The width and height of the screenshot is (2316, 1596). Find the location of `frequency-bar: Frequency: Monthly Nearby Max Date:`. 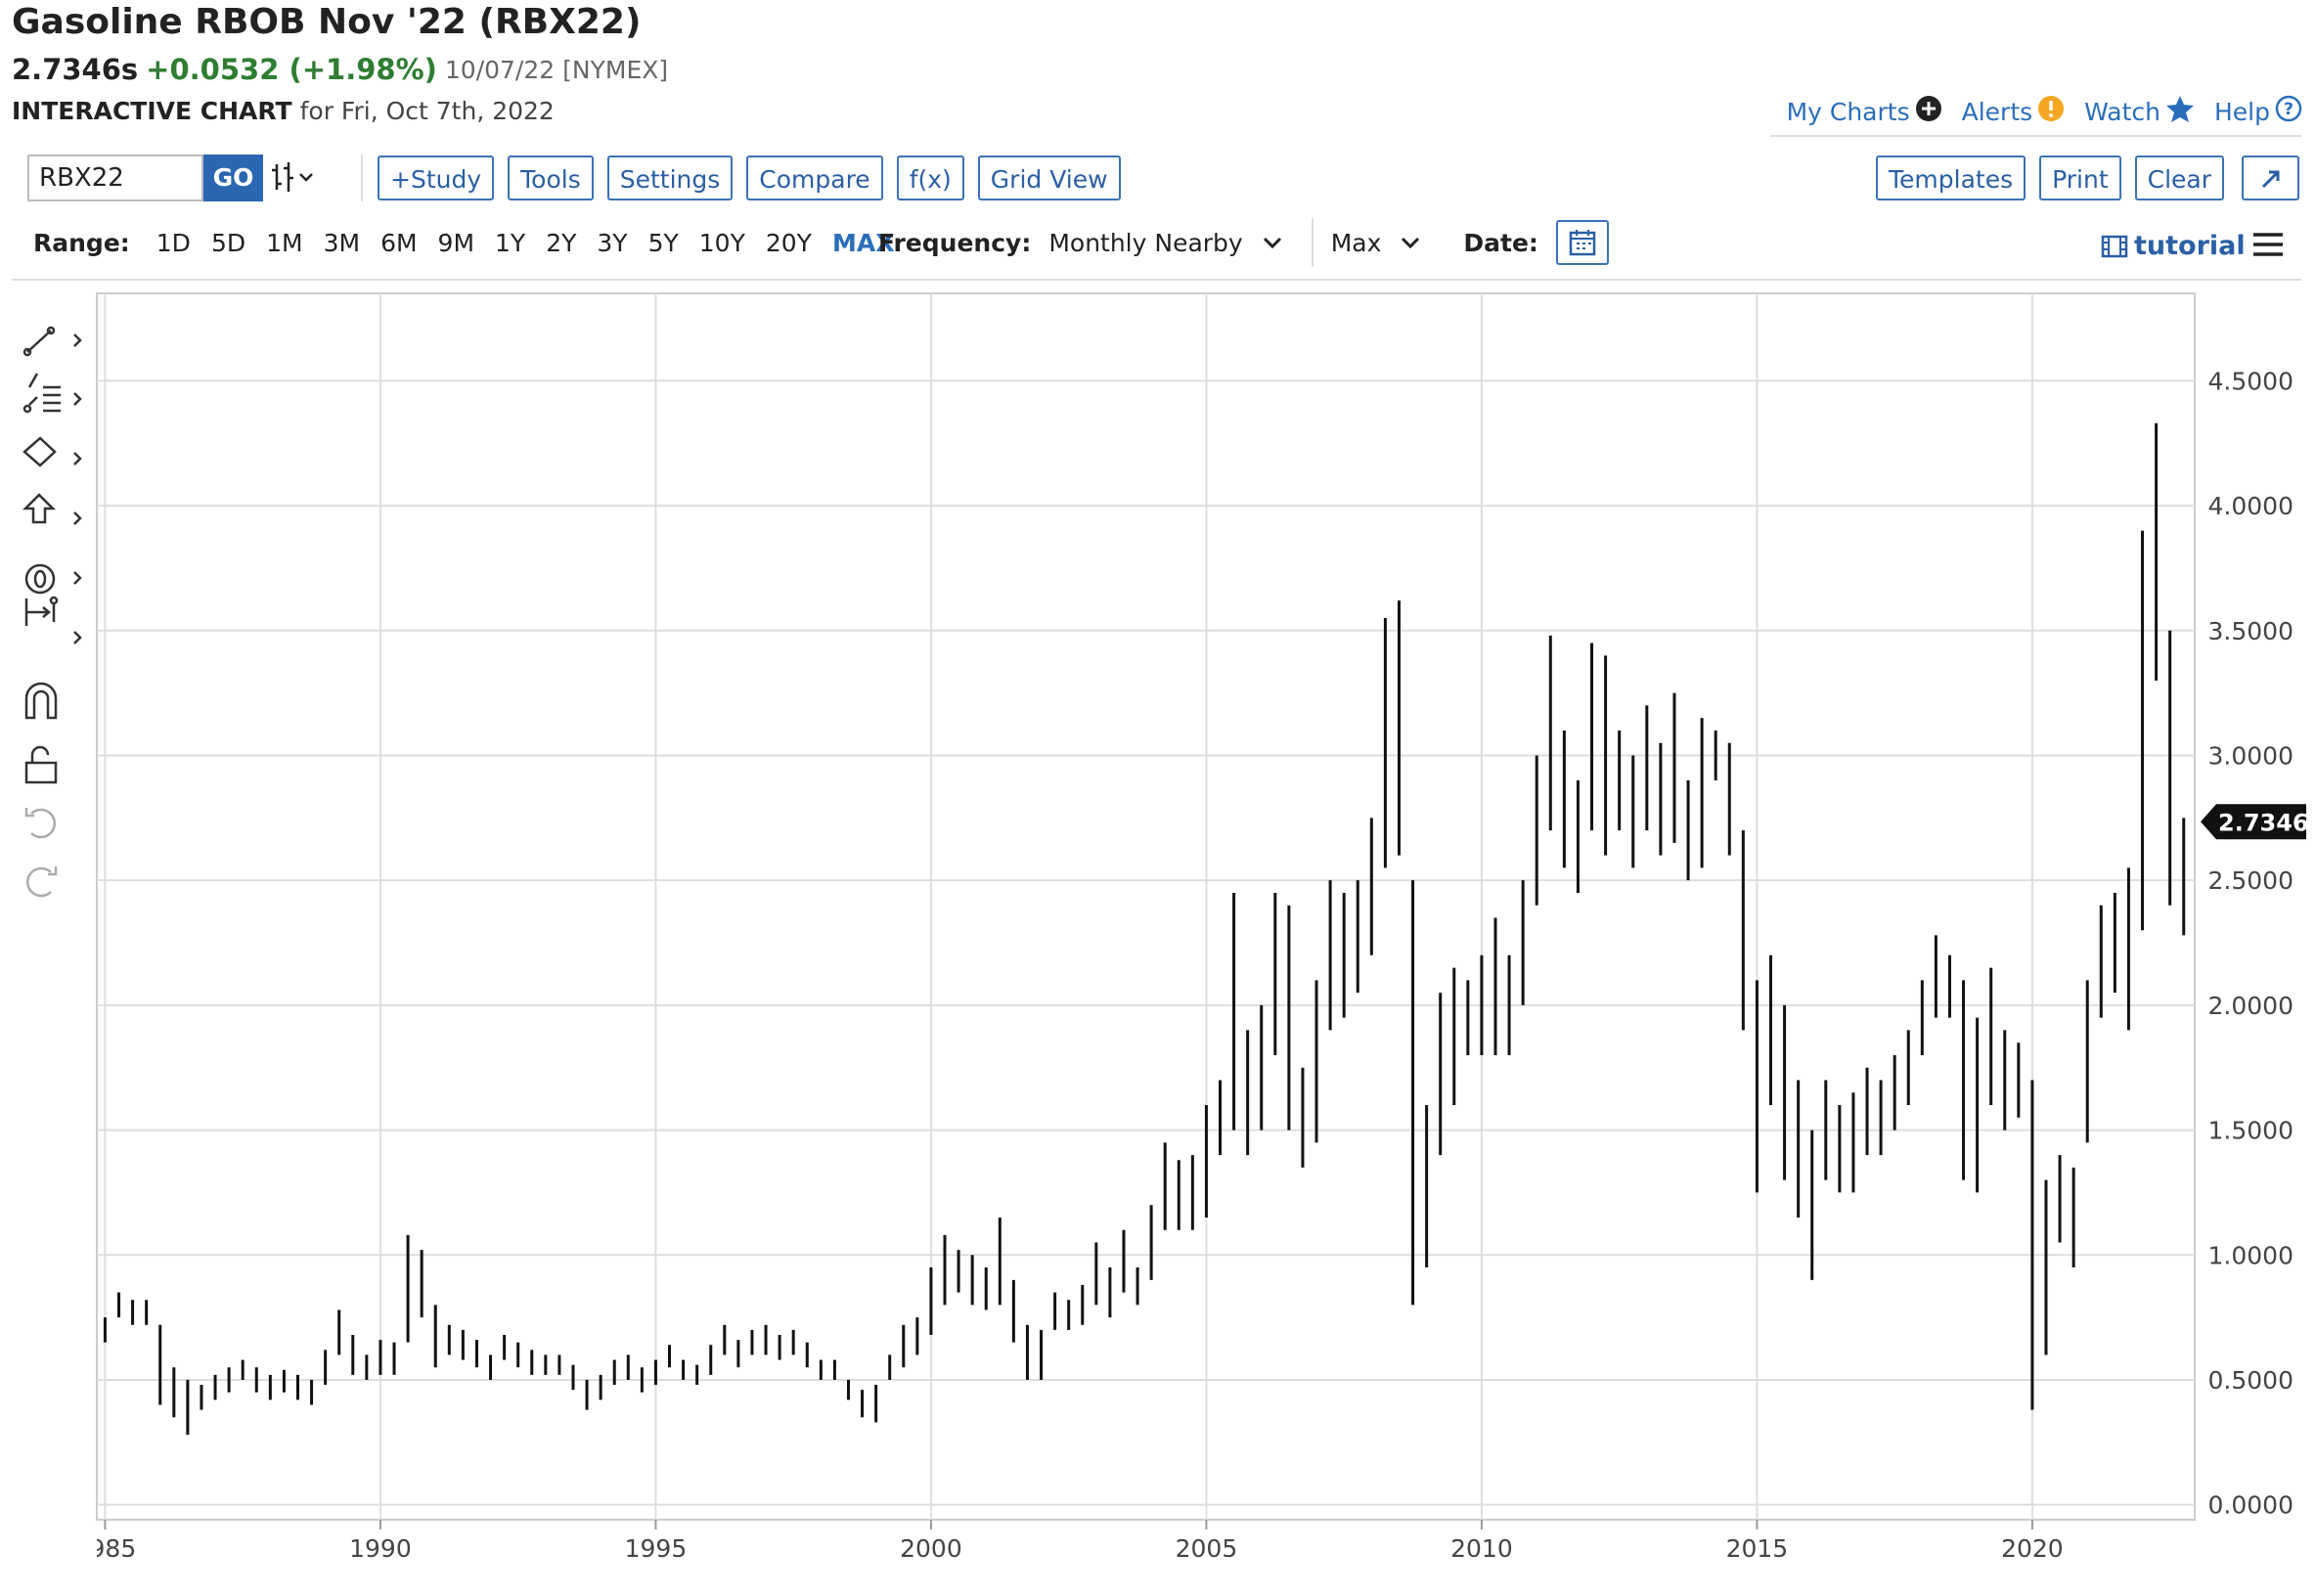

frequency-bar: Frequency: Monthly Nearby Max Date: is located at coordinates (1243, 242).